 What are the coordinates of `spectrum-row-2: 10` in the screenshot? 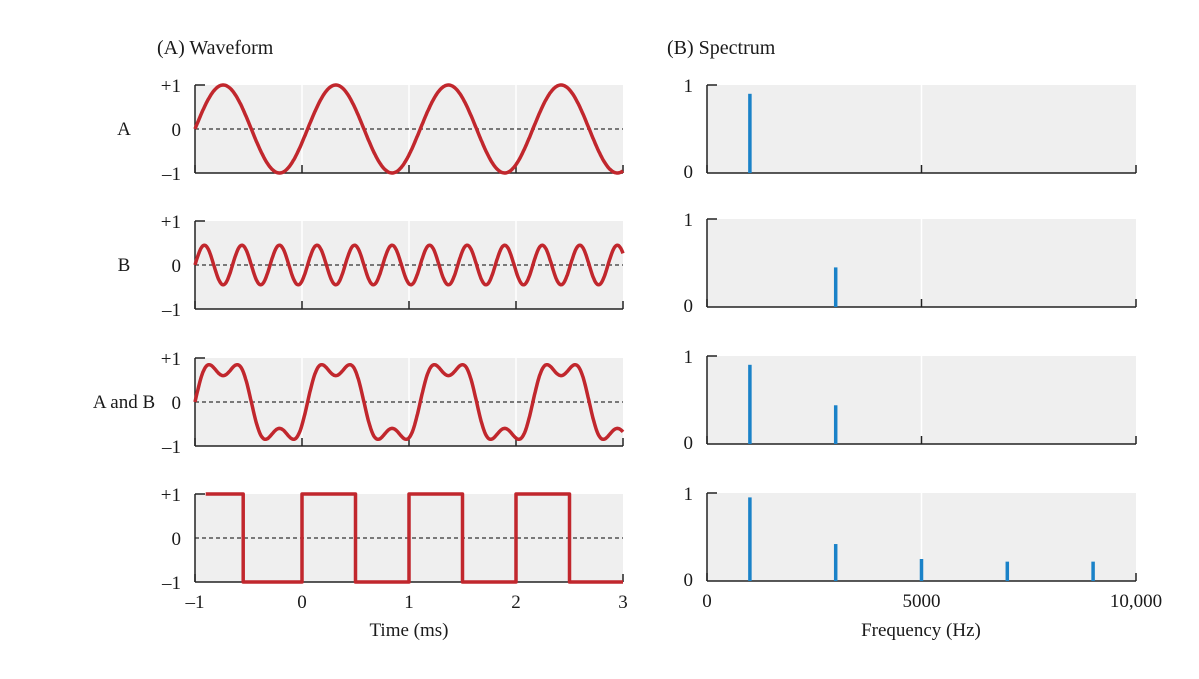 It's located at (910, 263).